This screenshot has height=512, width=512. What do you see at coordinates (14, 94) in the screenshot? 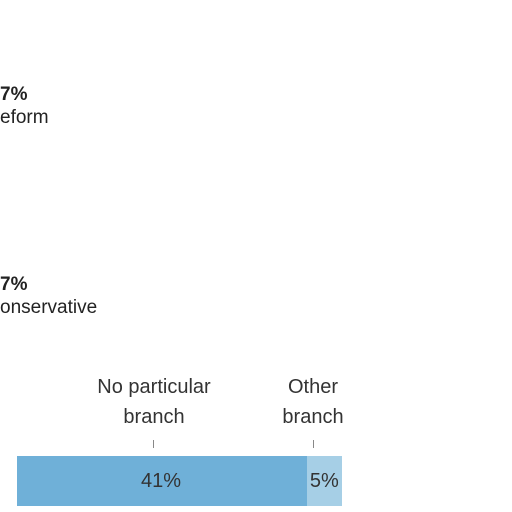
I see `reform-percent: 7%` at bounding box center [14, 94].